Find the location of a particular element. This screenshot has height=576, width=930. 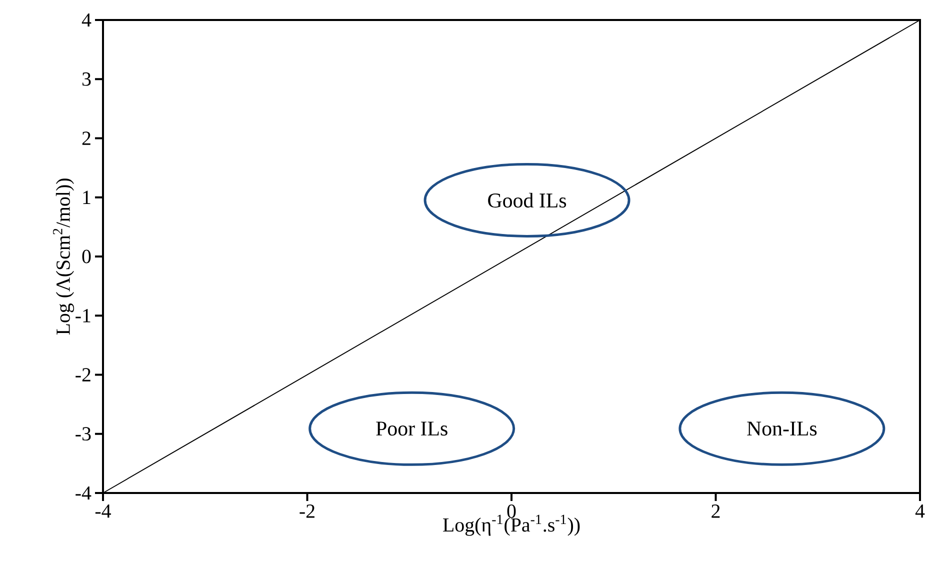

y-tick-label: 2 is located at coordinates (86, 138).